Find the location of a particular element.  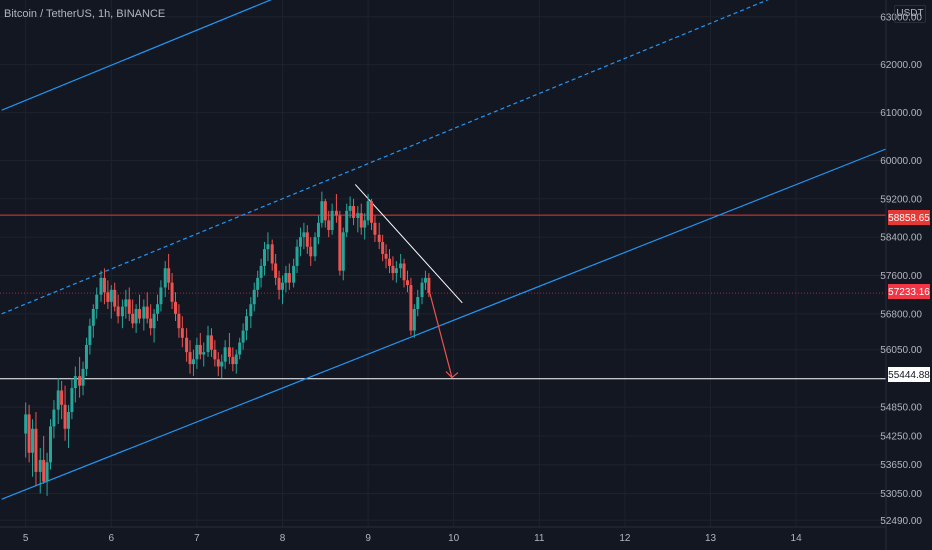

price-tick-label-9: 54850.00 is located at coordinates (901, 408).